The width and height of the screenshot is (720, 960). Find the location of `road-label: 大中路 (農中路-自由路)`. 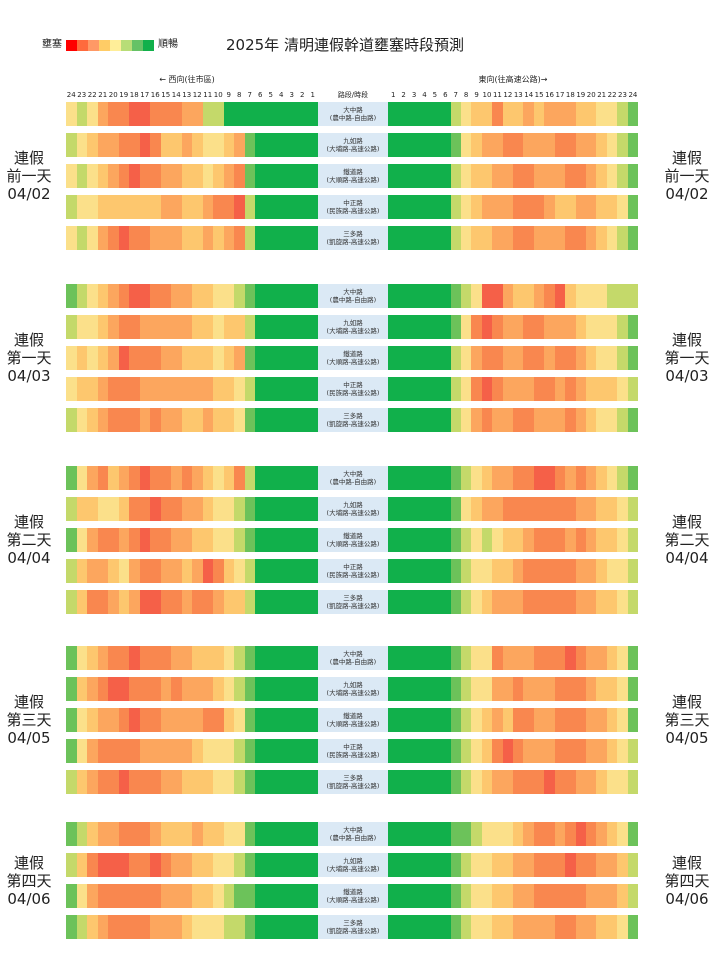

road-label: 大中路 (農中路-自由路) is located at coordinates (353, 296).